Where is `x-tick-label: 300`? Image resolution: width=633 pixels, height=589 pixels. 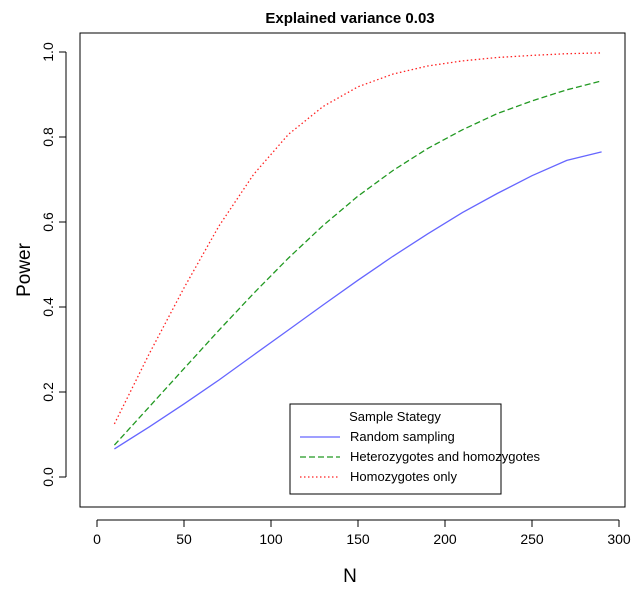 x-tick-label: 300 is located at coordinates (619, 539).